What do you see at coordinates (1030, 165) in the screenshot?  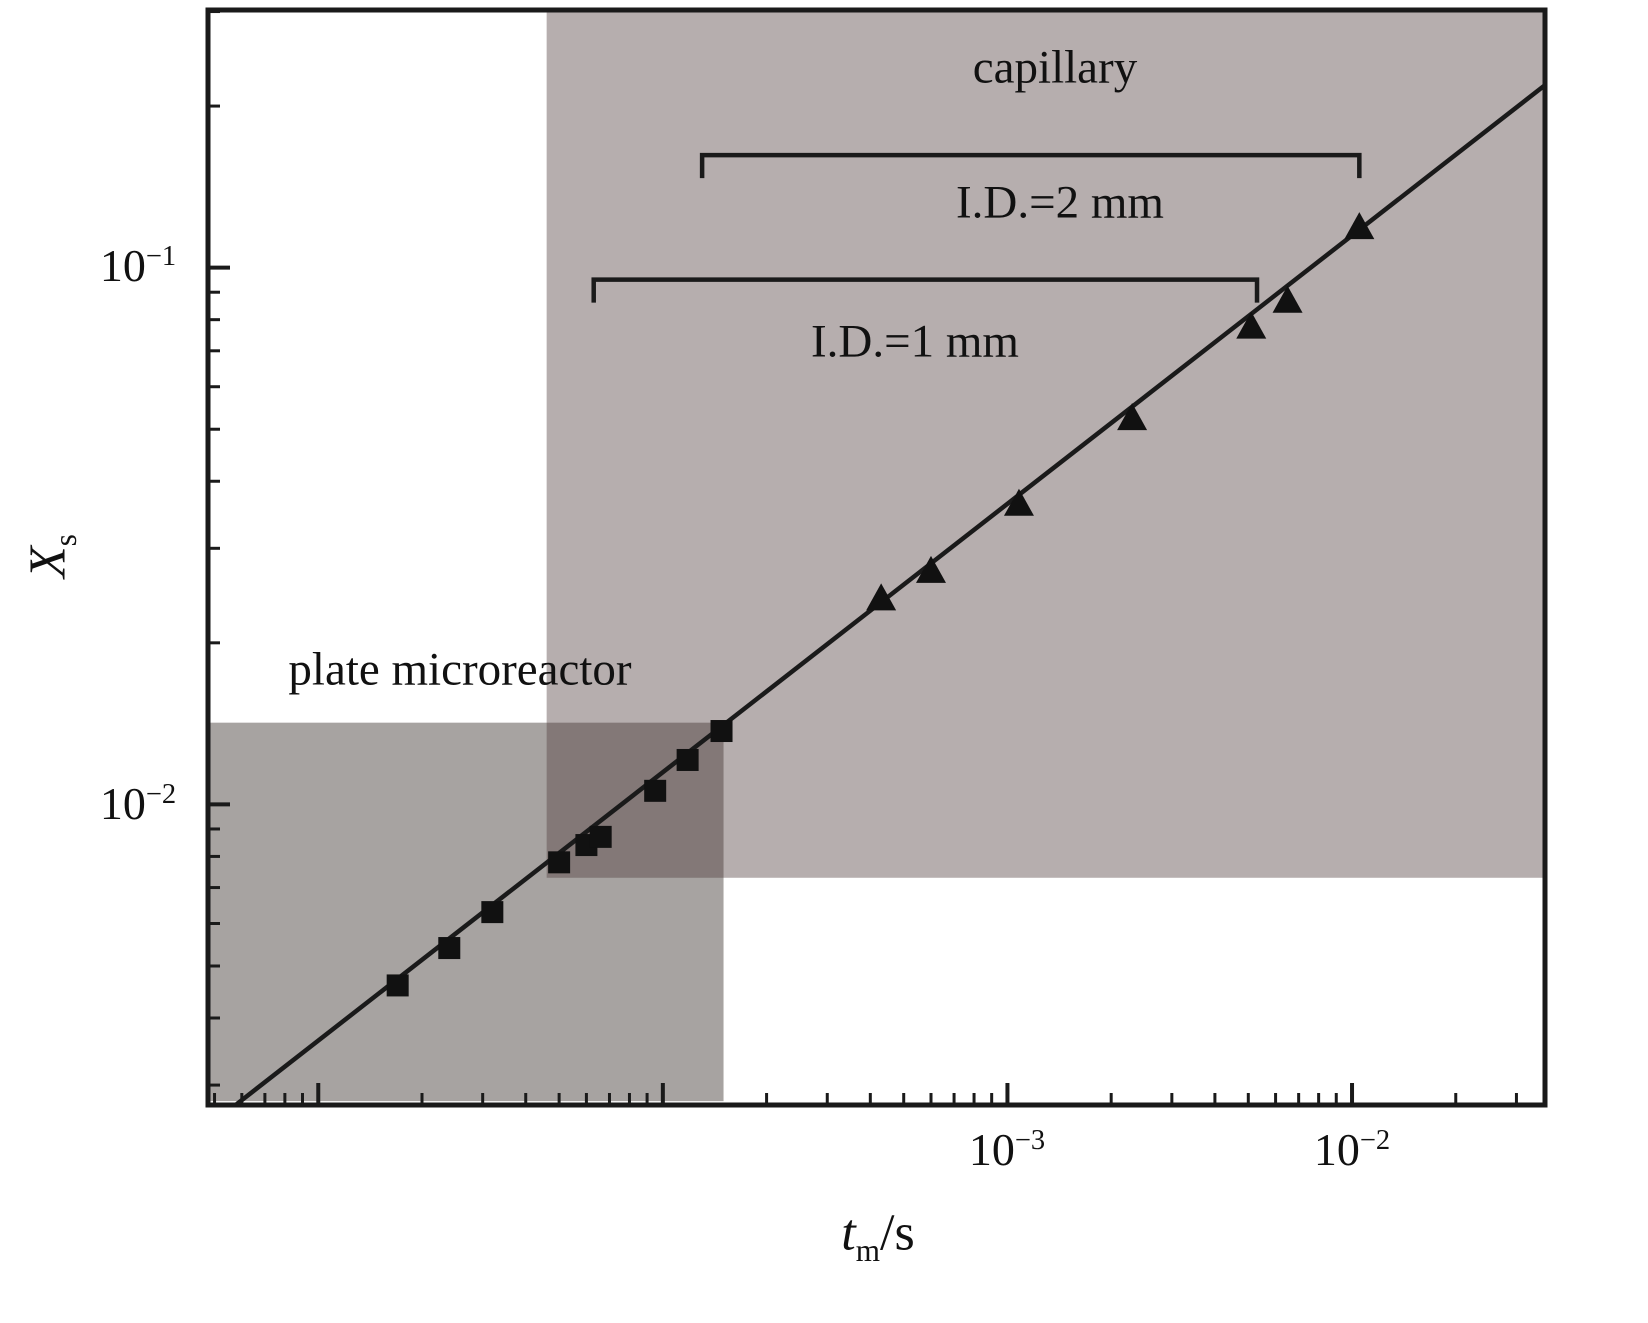 I see `bracket-id-2mm` at bounding box center [1030, 165].